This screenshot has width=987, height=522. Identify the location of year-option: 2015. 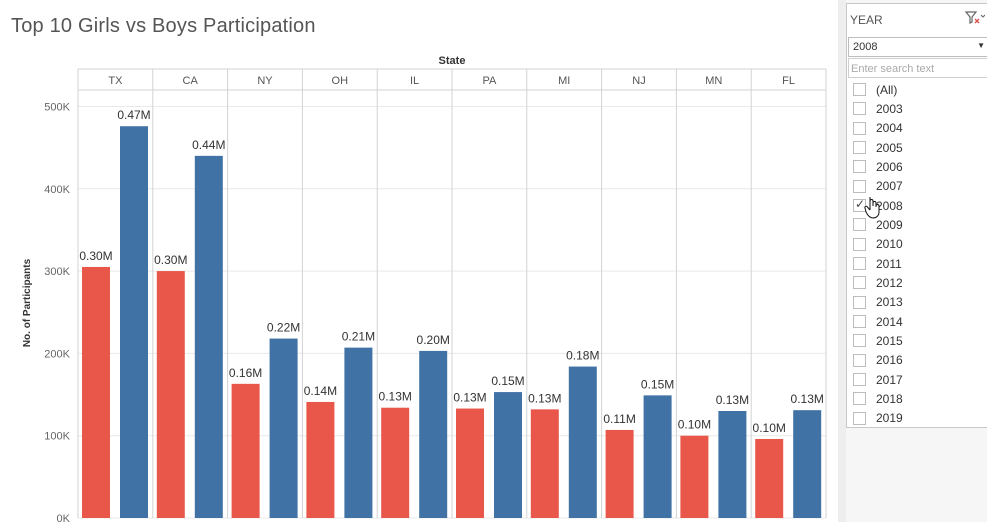
(920, 340).